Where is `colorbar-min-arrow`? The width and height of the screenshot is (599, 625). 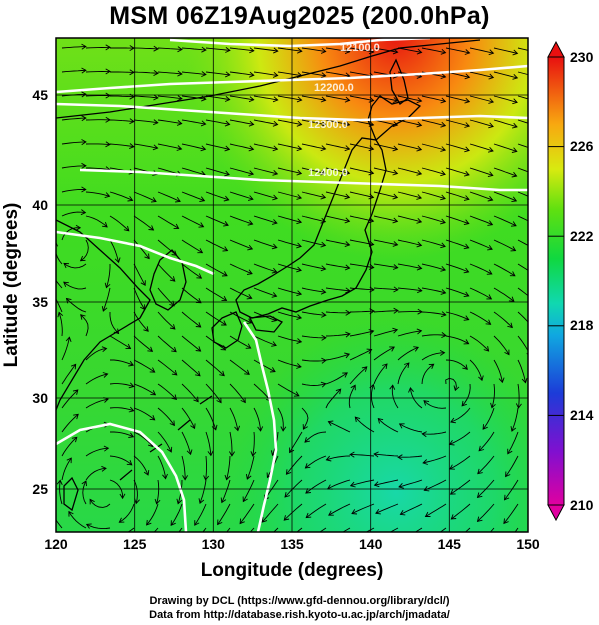
colorbar-min-arrow is located at coordinates (556, 513).